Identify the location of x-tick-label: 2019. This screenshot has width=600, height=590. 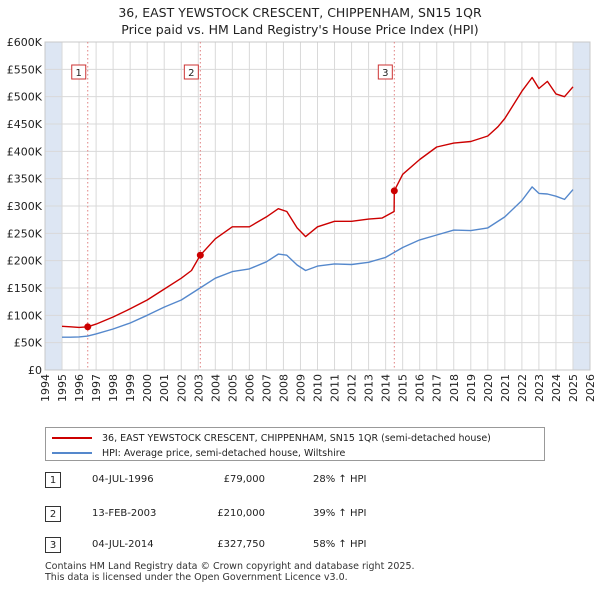
(471, 388).